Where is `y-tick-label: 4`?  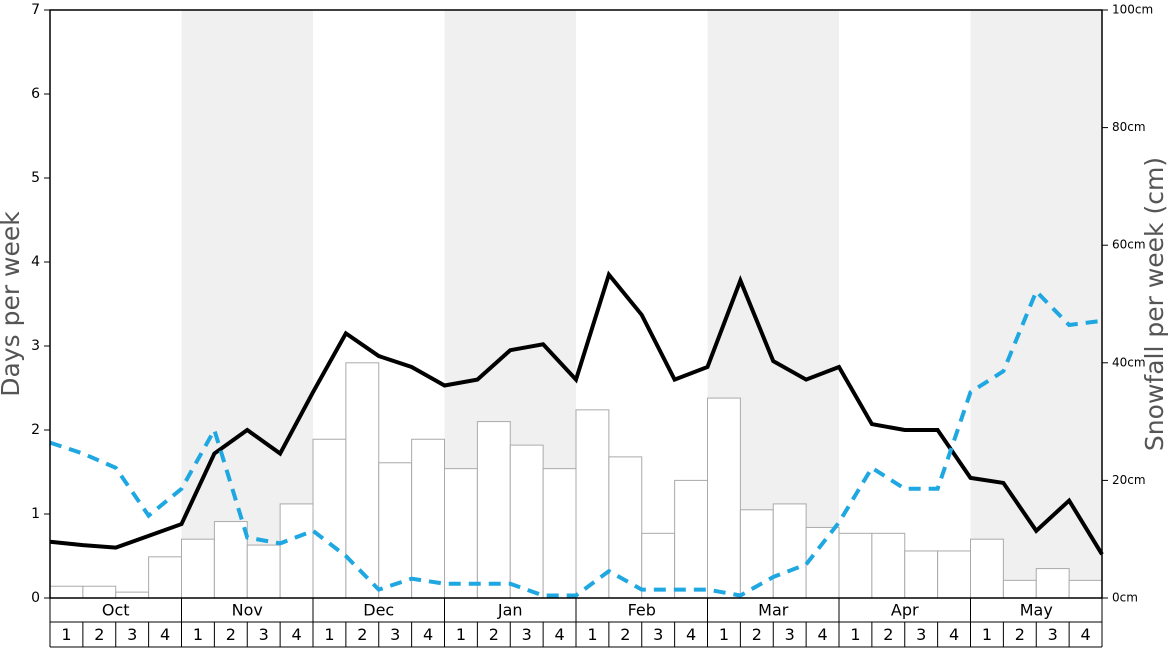 y-tick-label: 4 is located at coordinates (35, 262).